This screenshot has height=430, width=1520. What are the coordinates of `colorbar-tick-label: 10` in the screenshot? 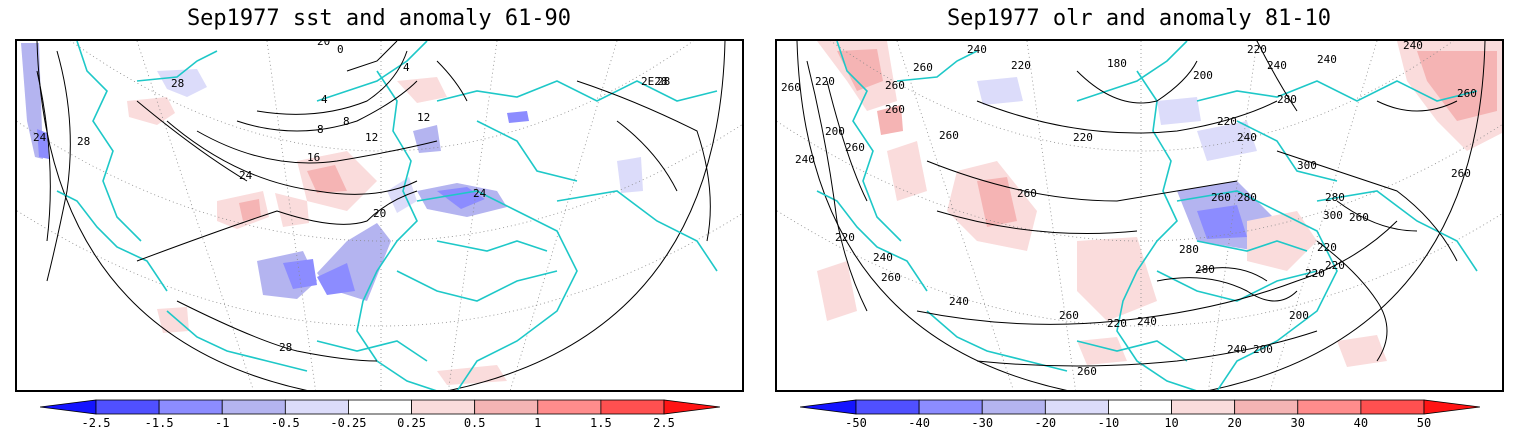 It's located at (1171, 423).